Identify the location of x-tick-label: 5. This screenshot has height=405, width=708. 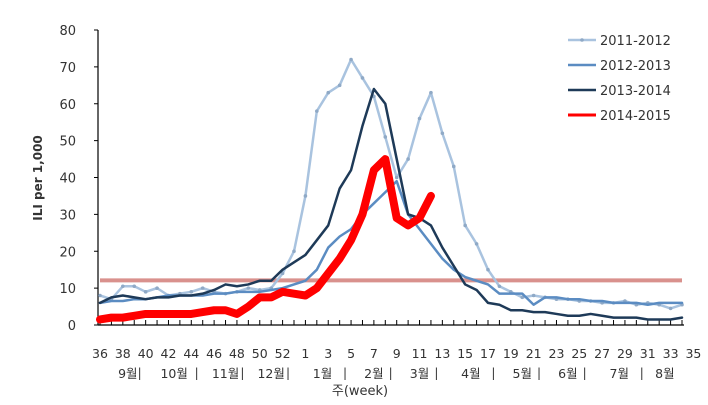
(351, 353).